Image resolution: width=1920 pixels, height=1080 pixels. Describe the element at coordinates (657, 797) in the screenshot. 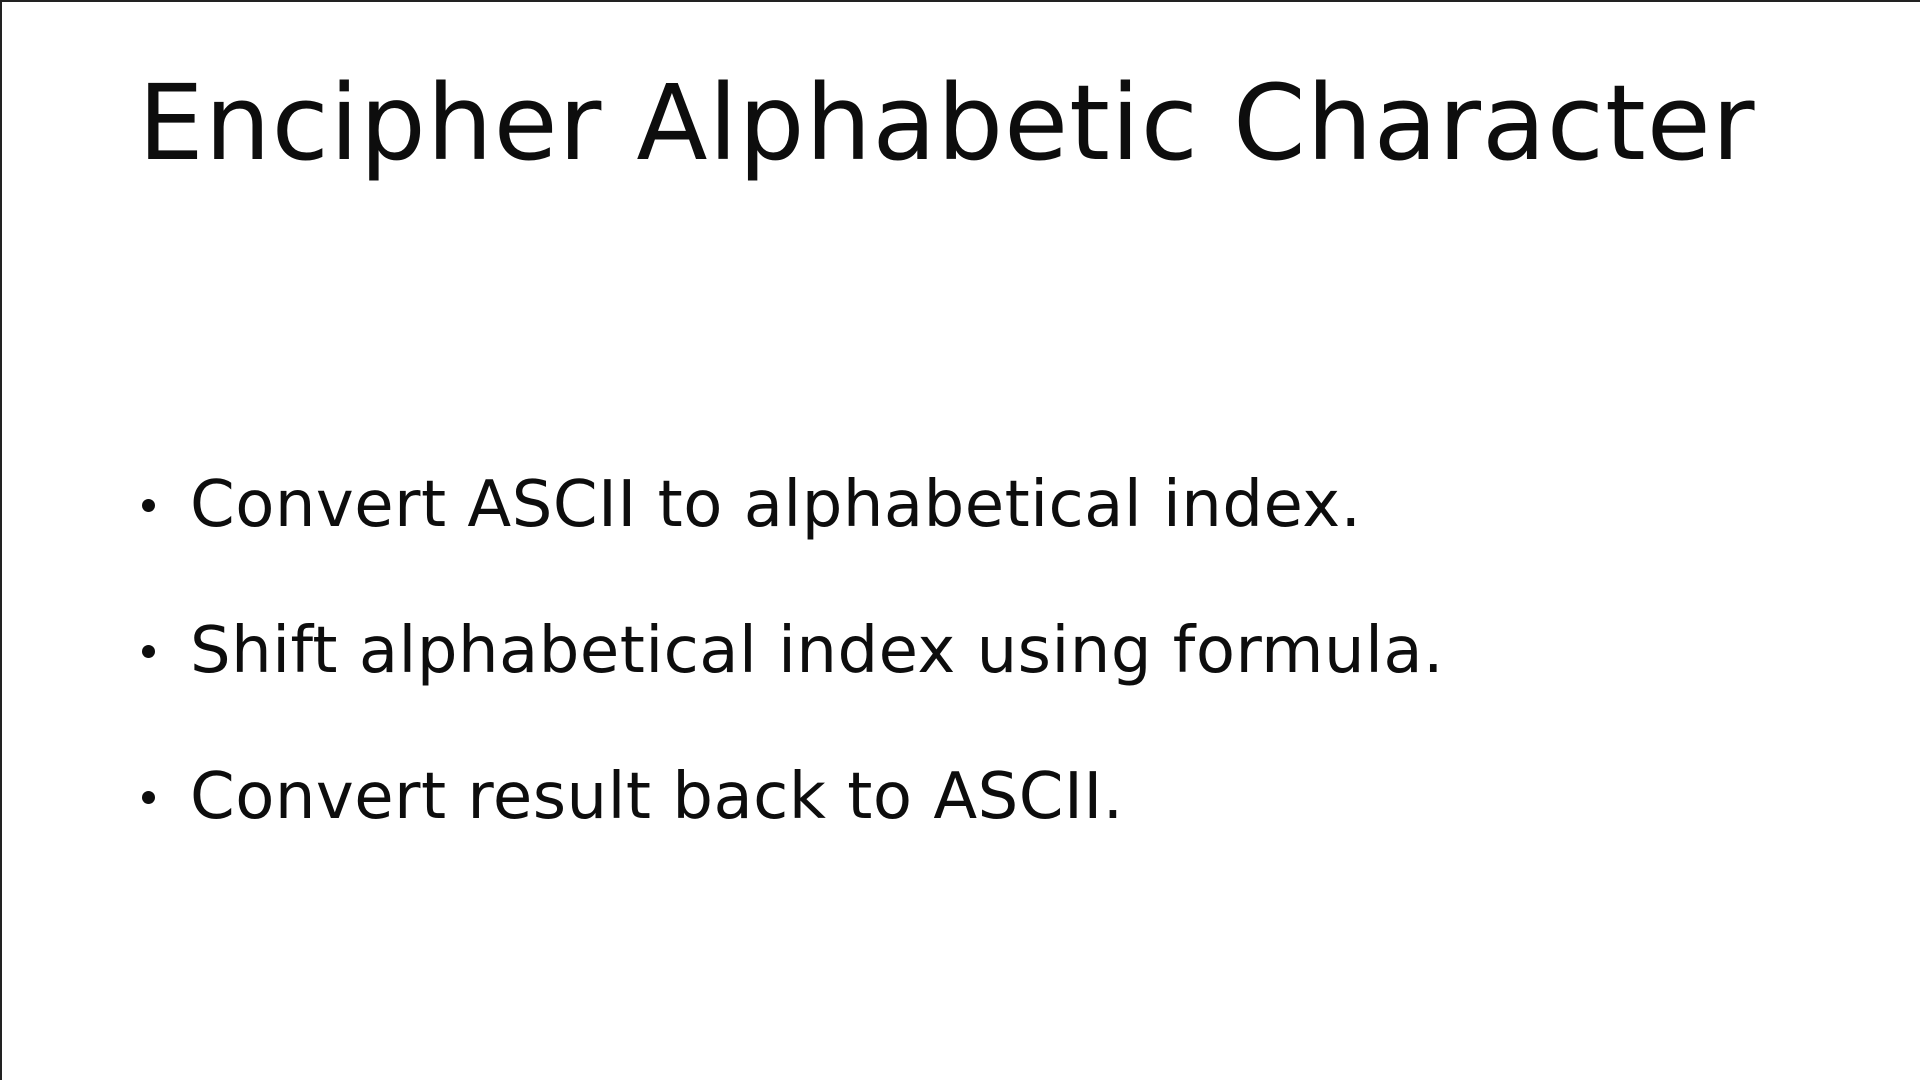

I see `bullet-text: Convert result back to ASCII.` at that location.